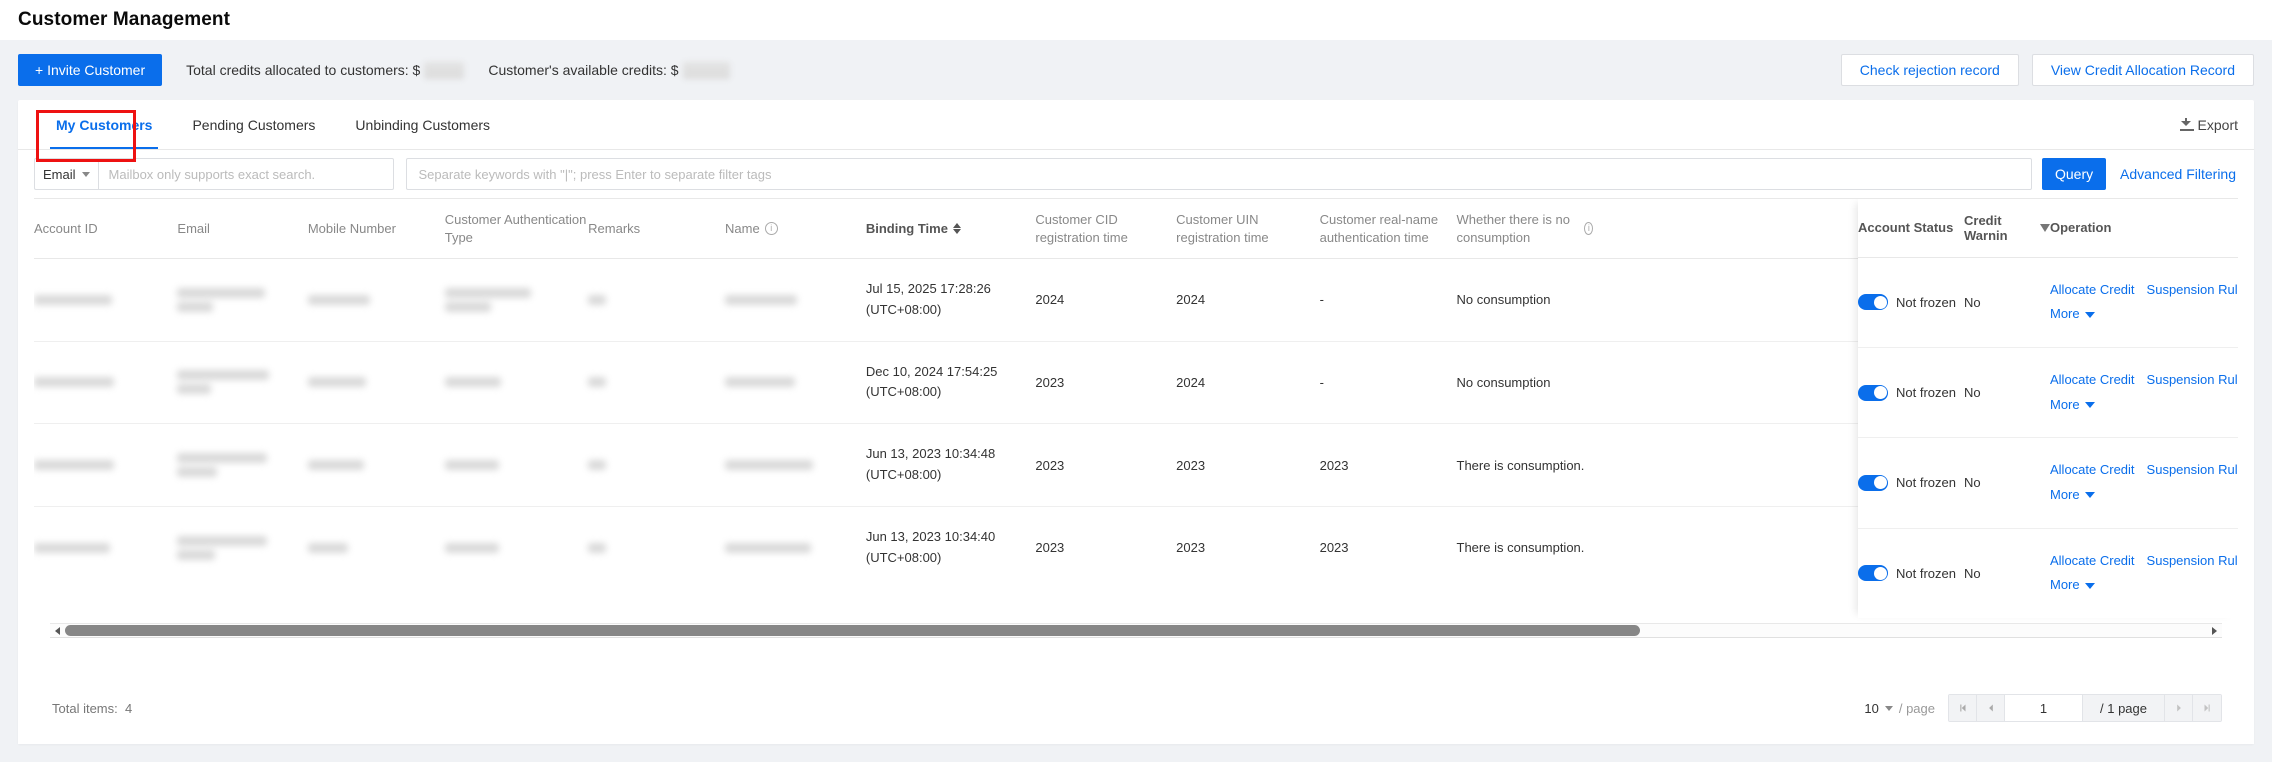 This screenshot has width=2272, height=762. Describe the element at coordinates (1929, 70) in the screenshot. I see `check-rejection-record-button: Check rejection record` at that location.